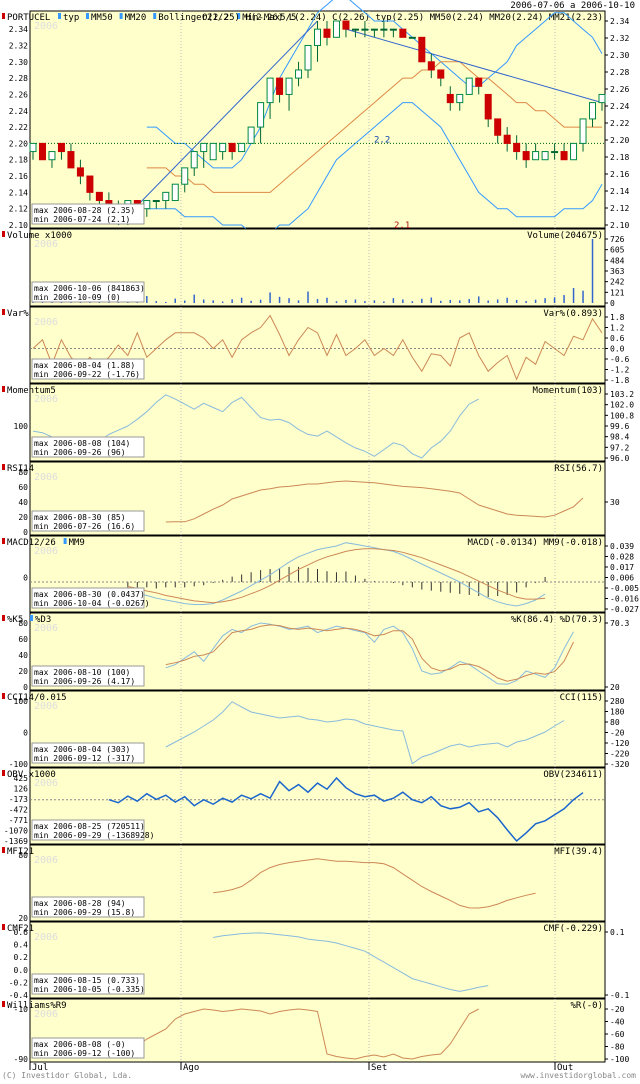 This screenshot has height=1084, width=640. Describe the element at coordinates (617, 349) in the screenshot. I see `y-tick-label: 0.0` at that location.